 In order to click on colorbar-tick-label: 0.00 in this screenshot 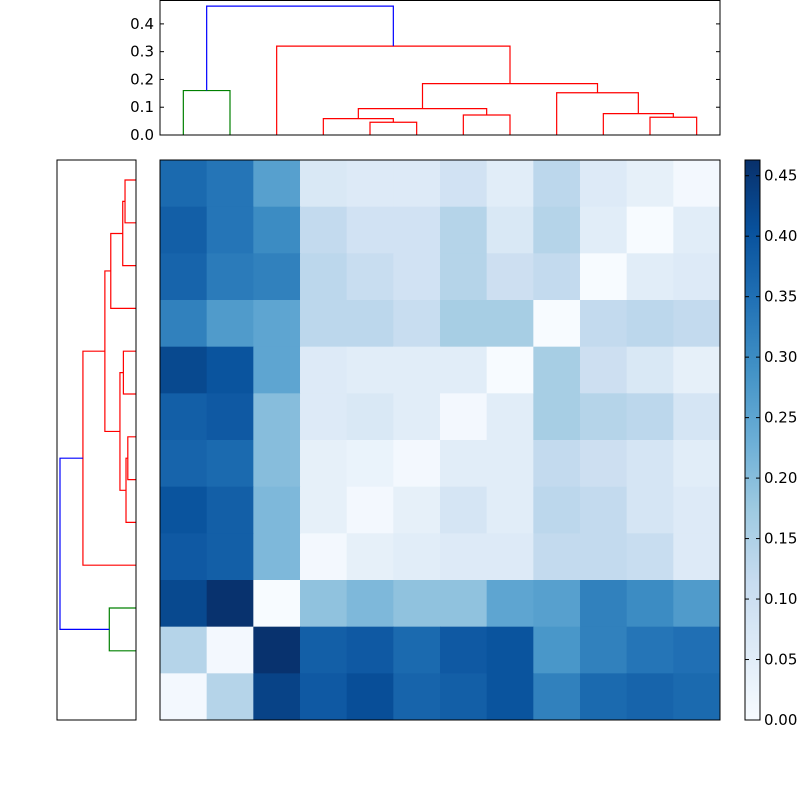, I will do `click(780, 720)`.